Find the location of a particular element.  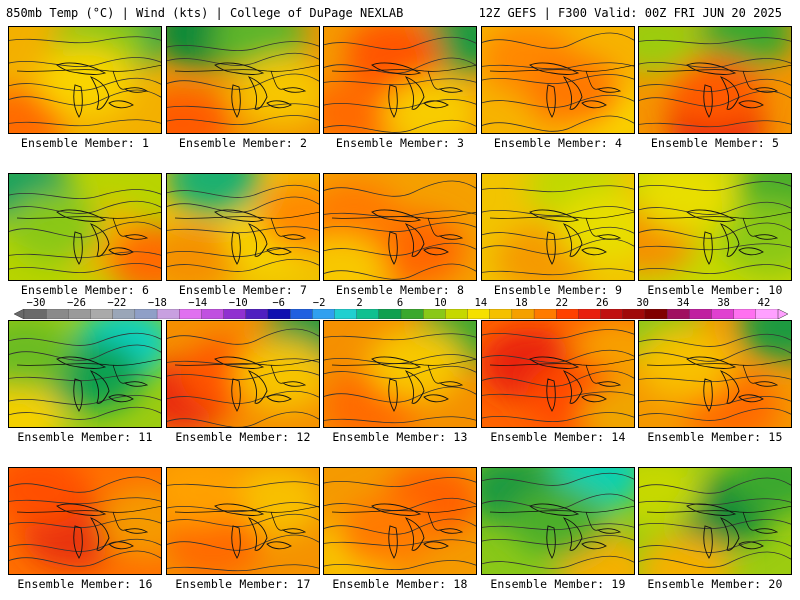

ensemble-member-label: Ensemble Member: 5 is located at coordinates (715, 143).